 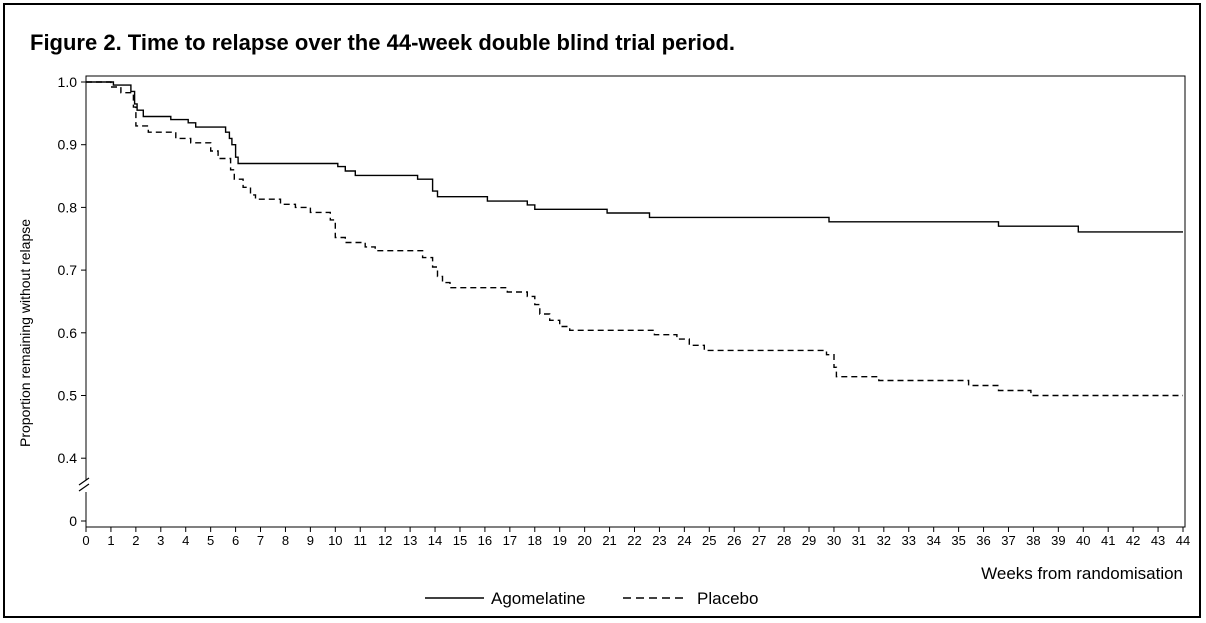 I want to click on x-tick-label: 43, so click(x=1158, y=540).